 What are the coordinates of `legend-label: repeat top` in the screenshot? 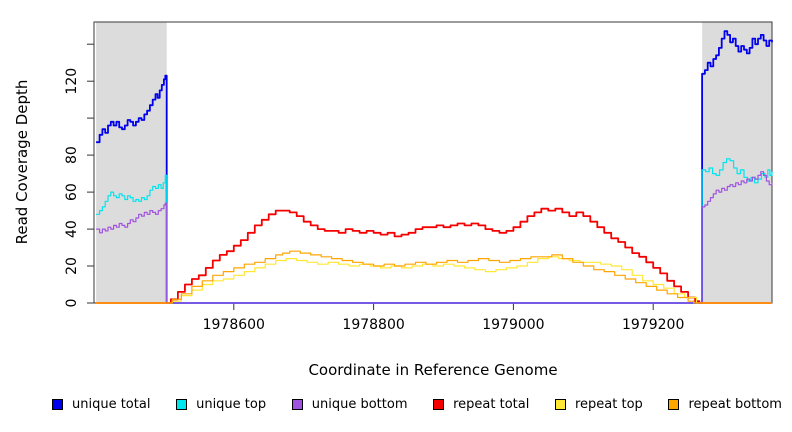 It's located at (609, 404).